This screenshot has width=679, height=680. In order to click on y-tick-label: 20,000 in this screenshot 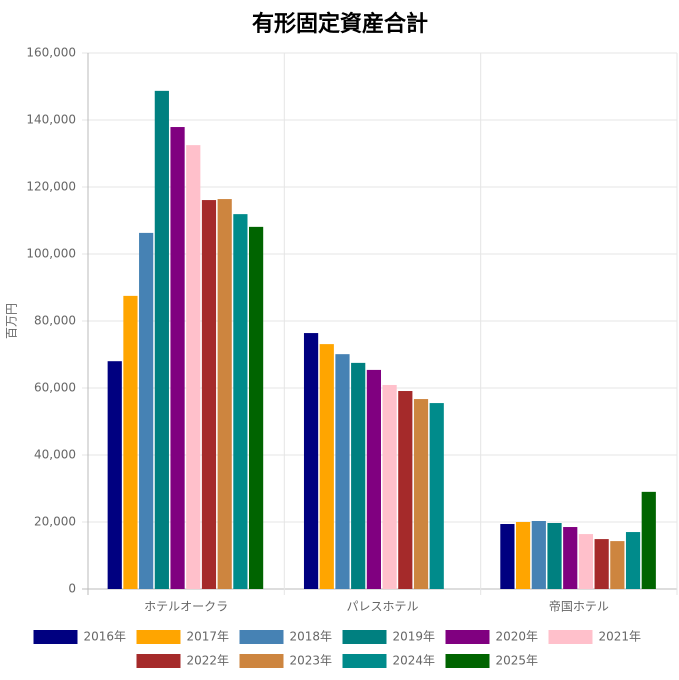, I will do `click(55, 522)`.